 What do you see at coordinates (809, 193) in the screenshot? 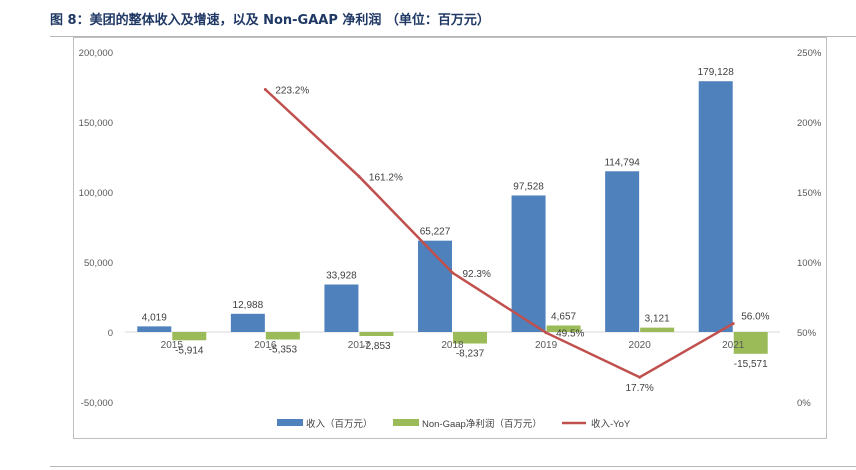
I see `y-right-tick-label: 150%` at bounding box center [809, 193].